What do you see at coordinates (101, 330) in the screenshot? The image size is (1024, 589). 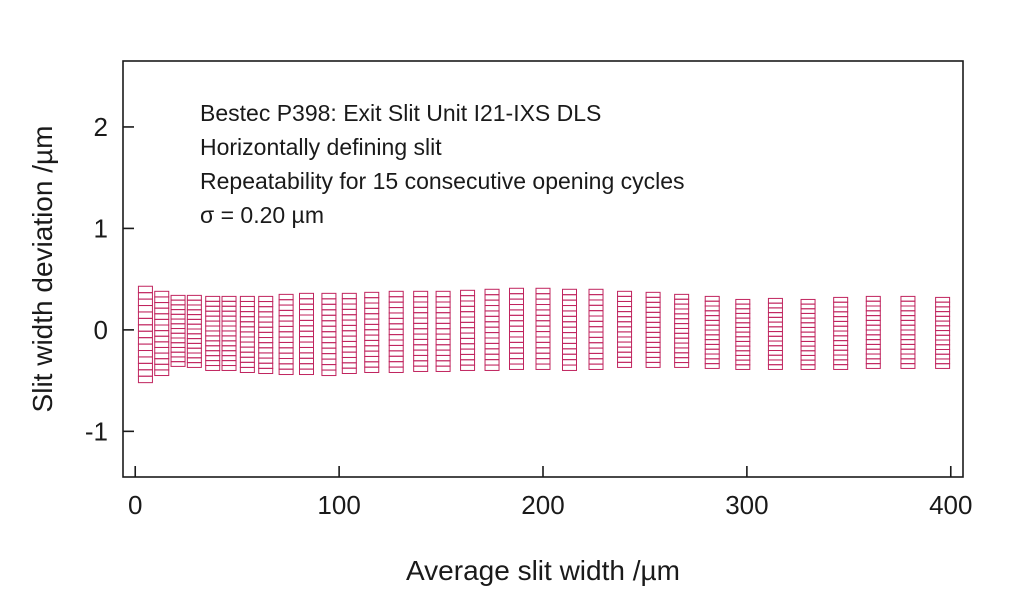 I see `y-tick-label: 0` at bounding box center [101, 330].